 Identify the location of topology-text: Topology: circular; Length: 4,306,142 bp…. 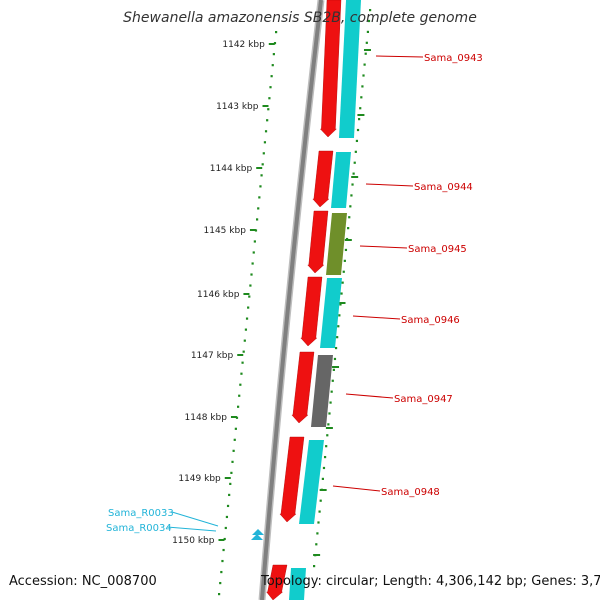
(430, 581).